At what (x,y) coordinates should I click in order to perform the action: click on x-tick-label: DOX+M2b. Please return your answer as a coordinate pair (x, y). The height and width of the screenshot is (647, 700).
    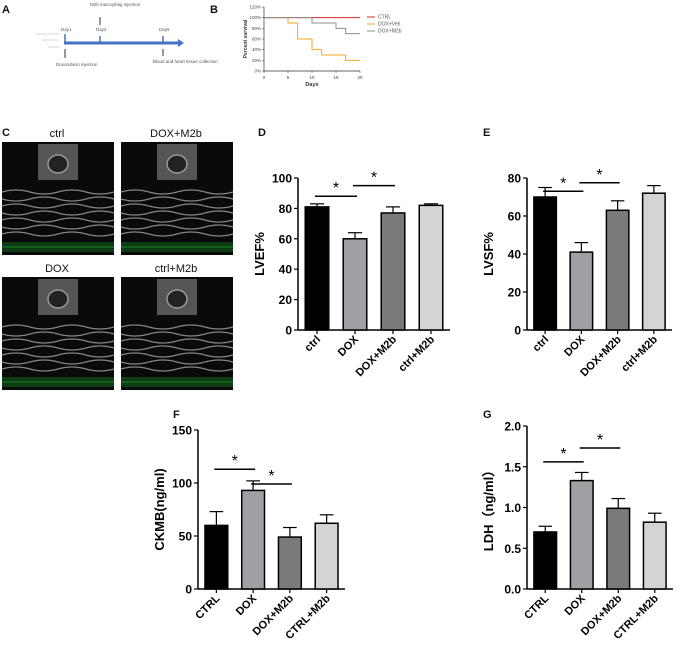
    Looking at the image, I should click on (377, 356).